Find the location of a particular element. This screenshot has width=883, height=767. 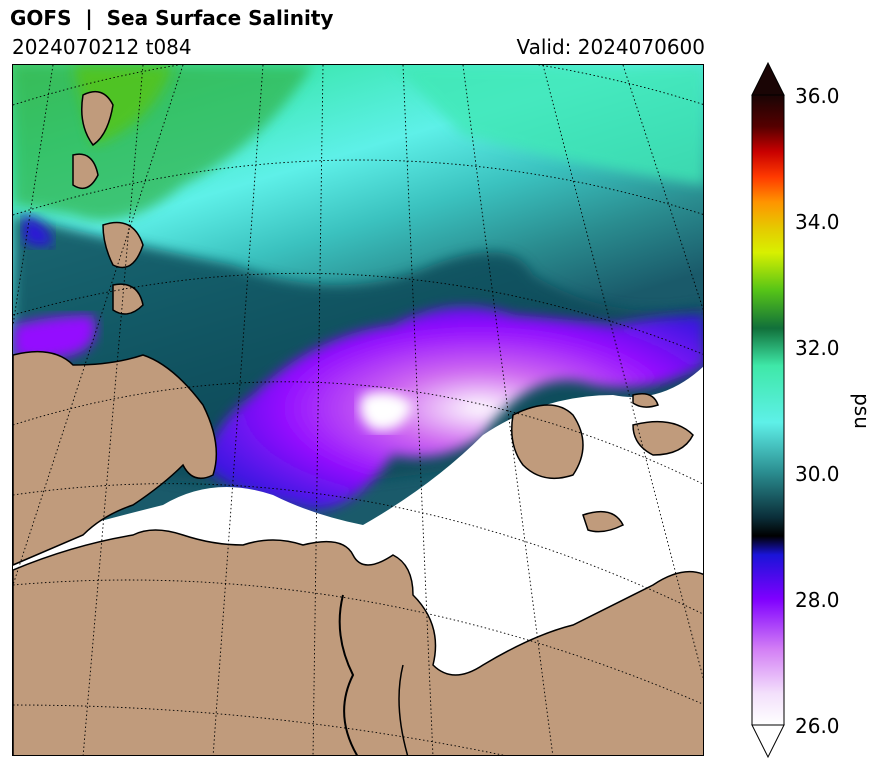

run-label: 2024070212 t084 is located at coordinates (102, 47).